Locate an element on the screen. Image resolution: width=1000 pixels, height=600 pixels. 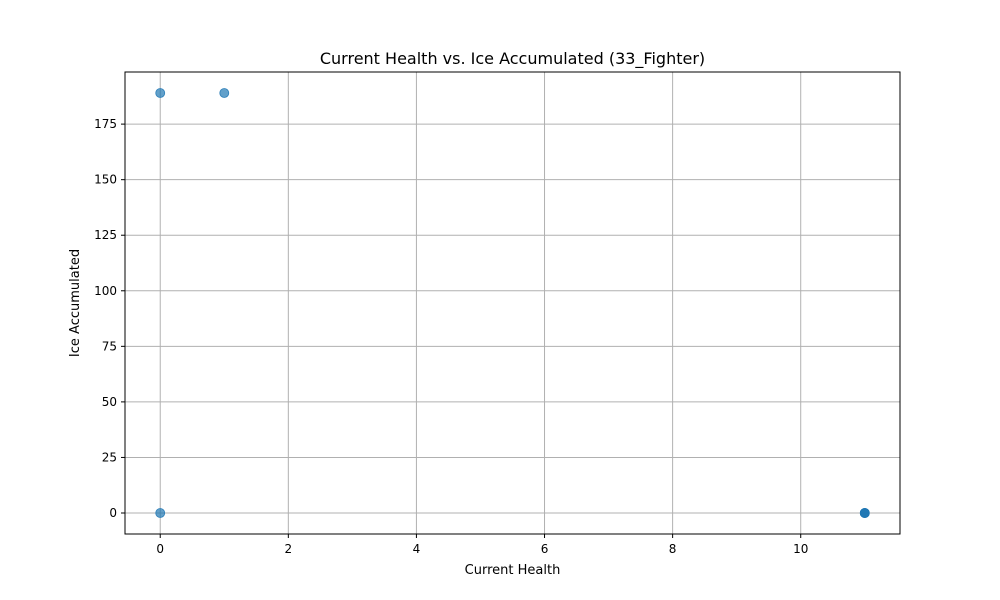
x-tick-label: 10 is located at coordinates (800, 549).